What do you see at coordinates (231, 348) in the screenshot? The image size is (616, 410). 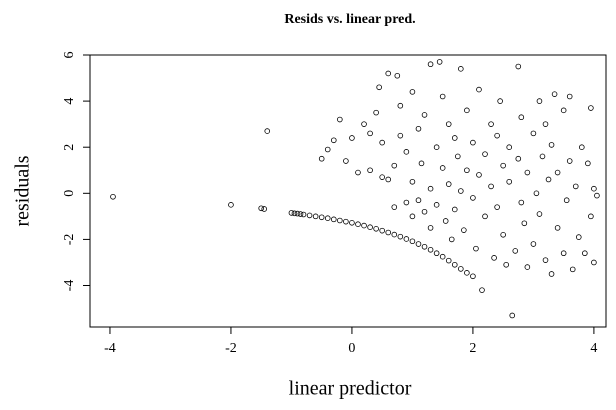 I see `x-tick-label: -2` at bounding box center [231, 348].